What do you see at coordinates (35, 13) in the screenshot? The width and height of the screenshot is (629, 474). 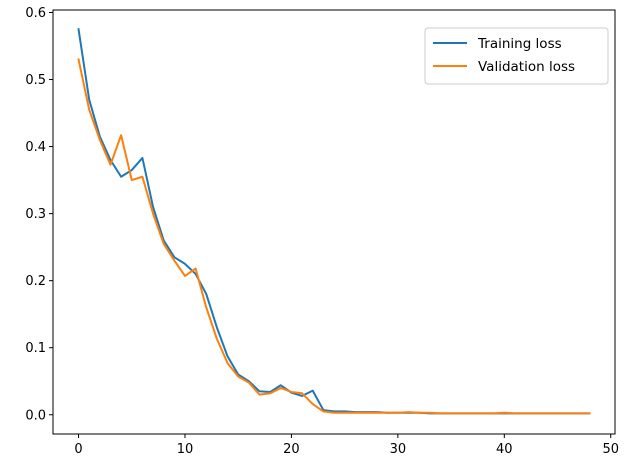 I see `y-tick-label: 0.6` at bounding box center [35, 13].